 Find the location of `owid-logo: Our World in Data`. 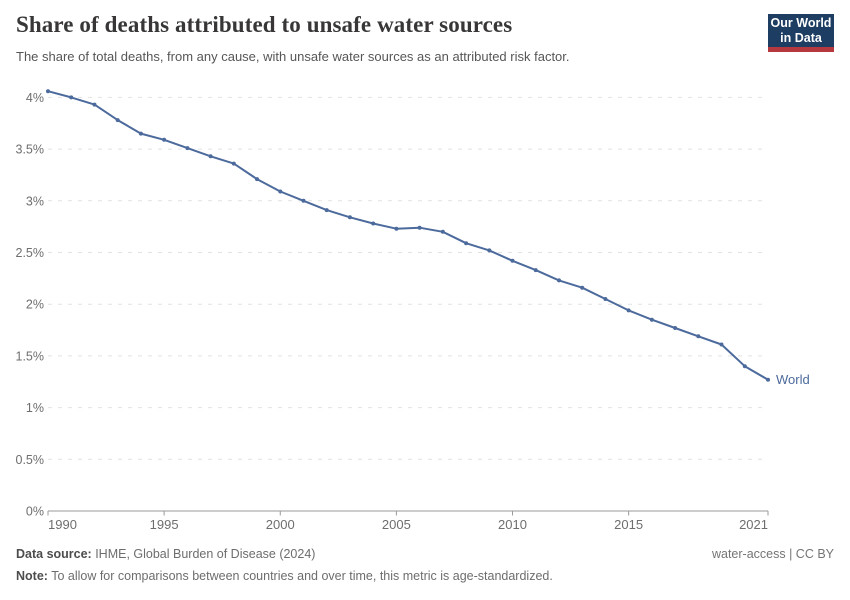

owid-logo: Our World in Data is located at coordinates (801, 33).